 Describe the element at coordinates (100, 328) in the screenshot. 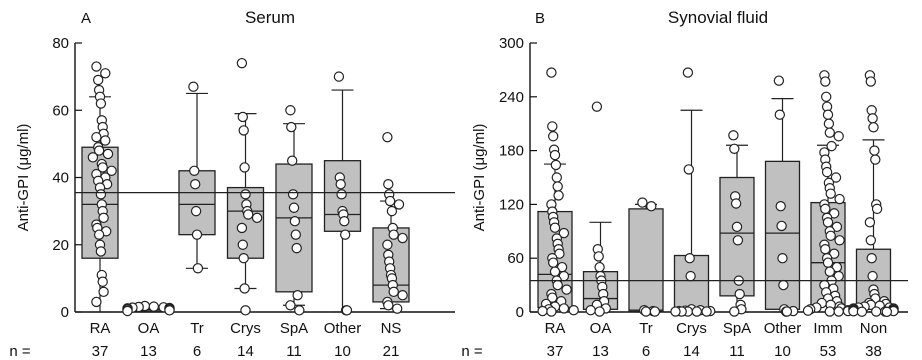

I see `category-label: RA` at that location.